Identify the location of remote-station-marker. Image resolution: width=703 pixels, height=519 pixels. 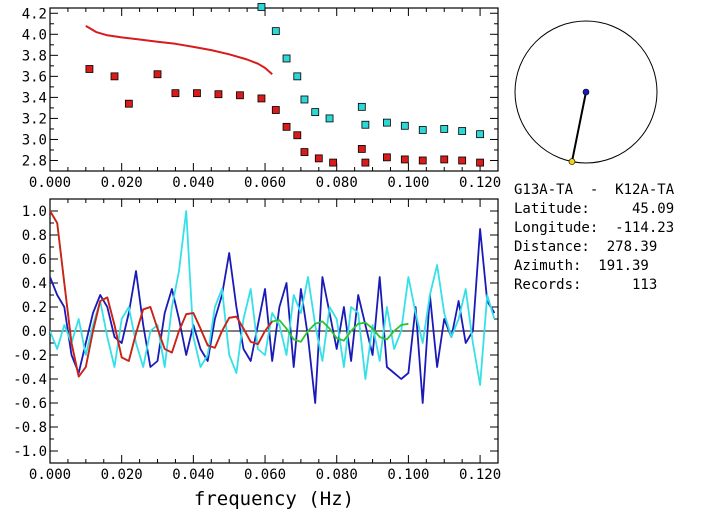
(572, 161).